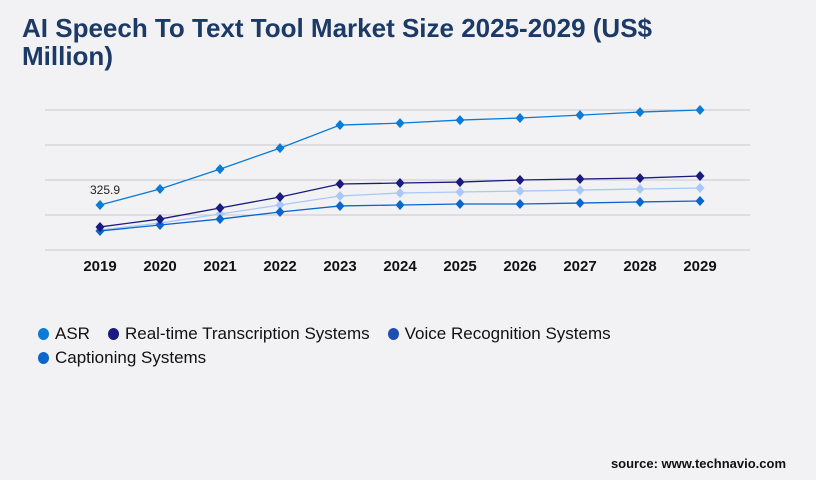 The height and width of the screenshot is (480, 816). Describe the element at coordinates (99, 266) in the screenshot. I see `x-tick-label: 2019` at that location.